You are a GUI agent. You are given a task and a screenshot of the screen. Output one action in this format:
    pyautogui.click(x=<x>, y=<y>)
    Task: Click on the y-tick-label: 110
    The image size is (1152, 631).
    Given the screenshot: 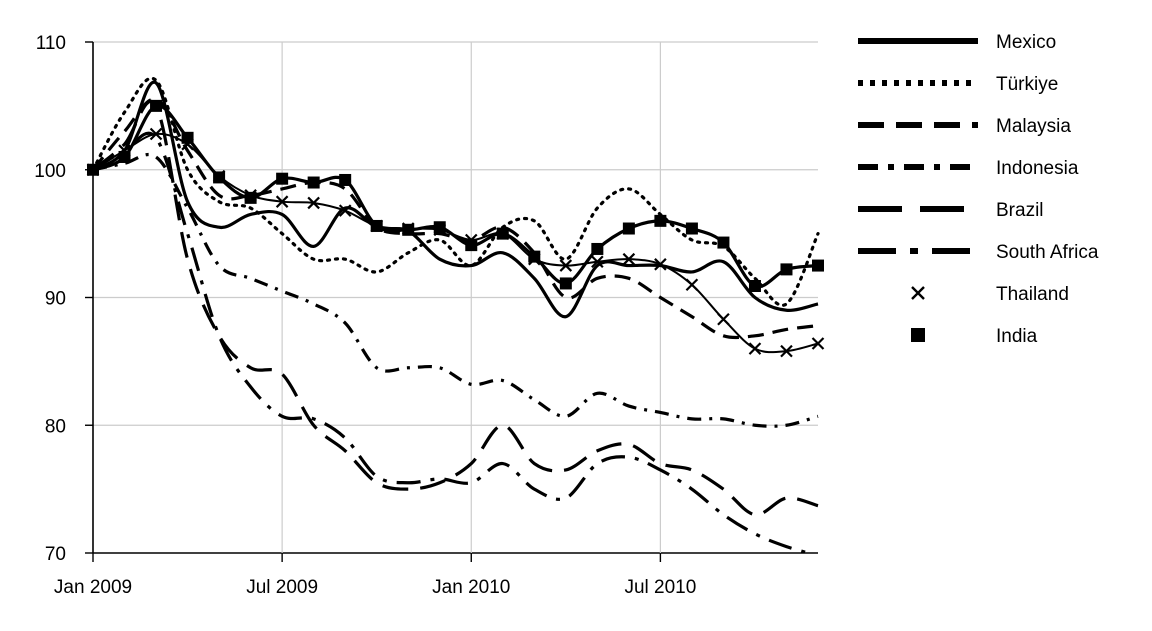 What is the action you would take?
    pyautogui.click(x=51, y=43)
    